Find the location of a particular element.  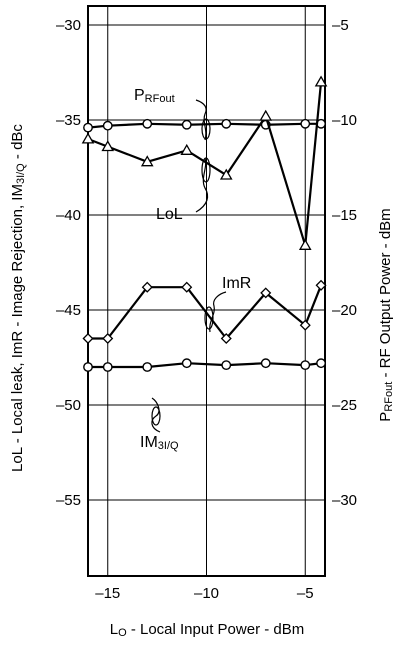

right-tick-label: –20 is located at coordinates (344, 310).